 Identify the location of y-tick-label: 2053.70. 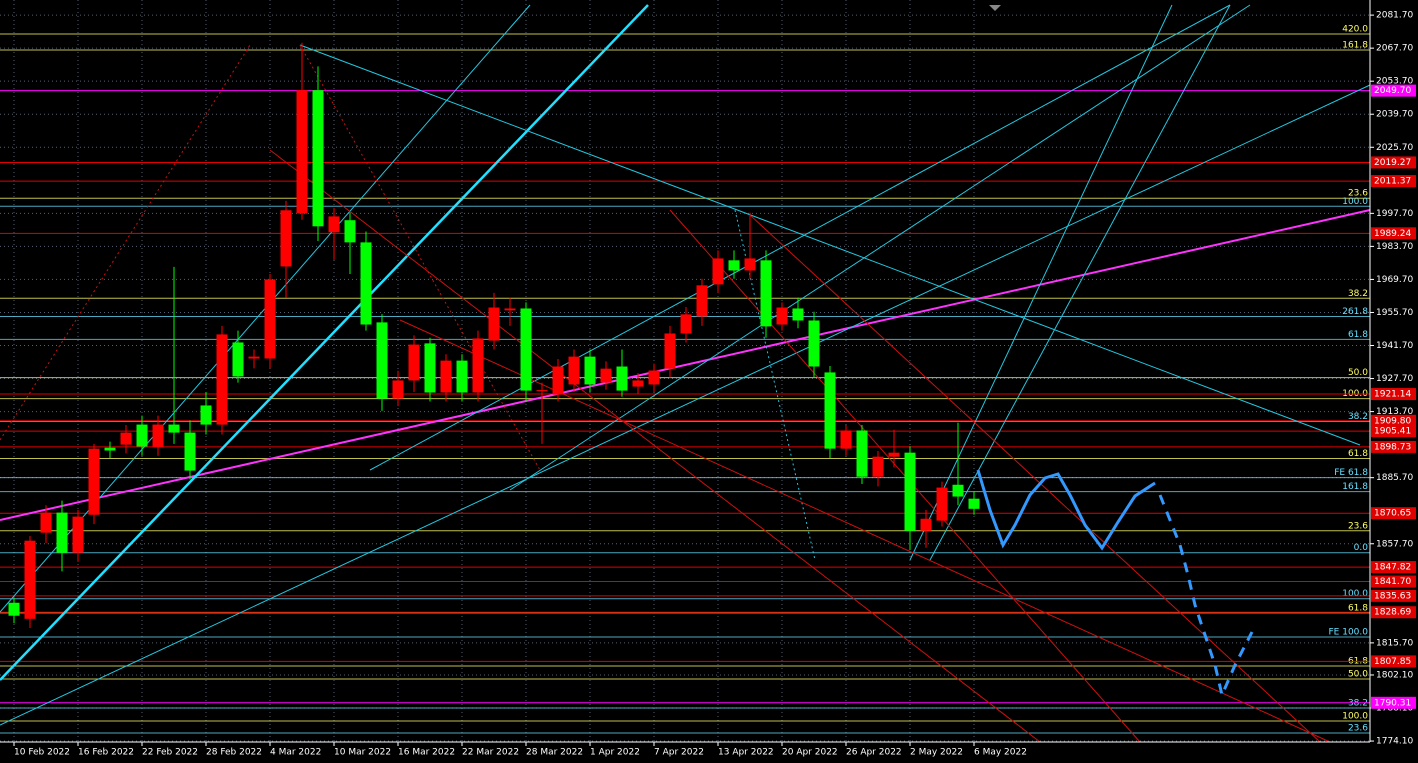
(1394, 82).